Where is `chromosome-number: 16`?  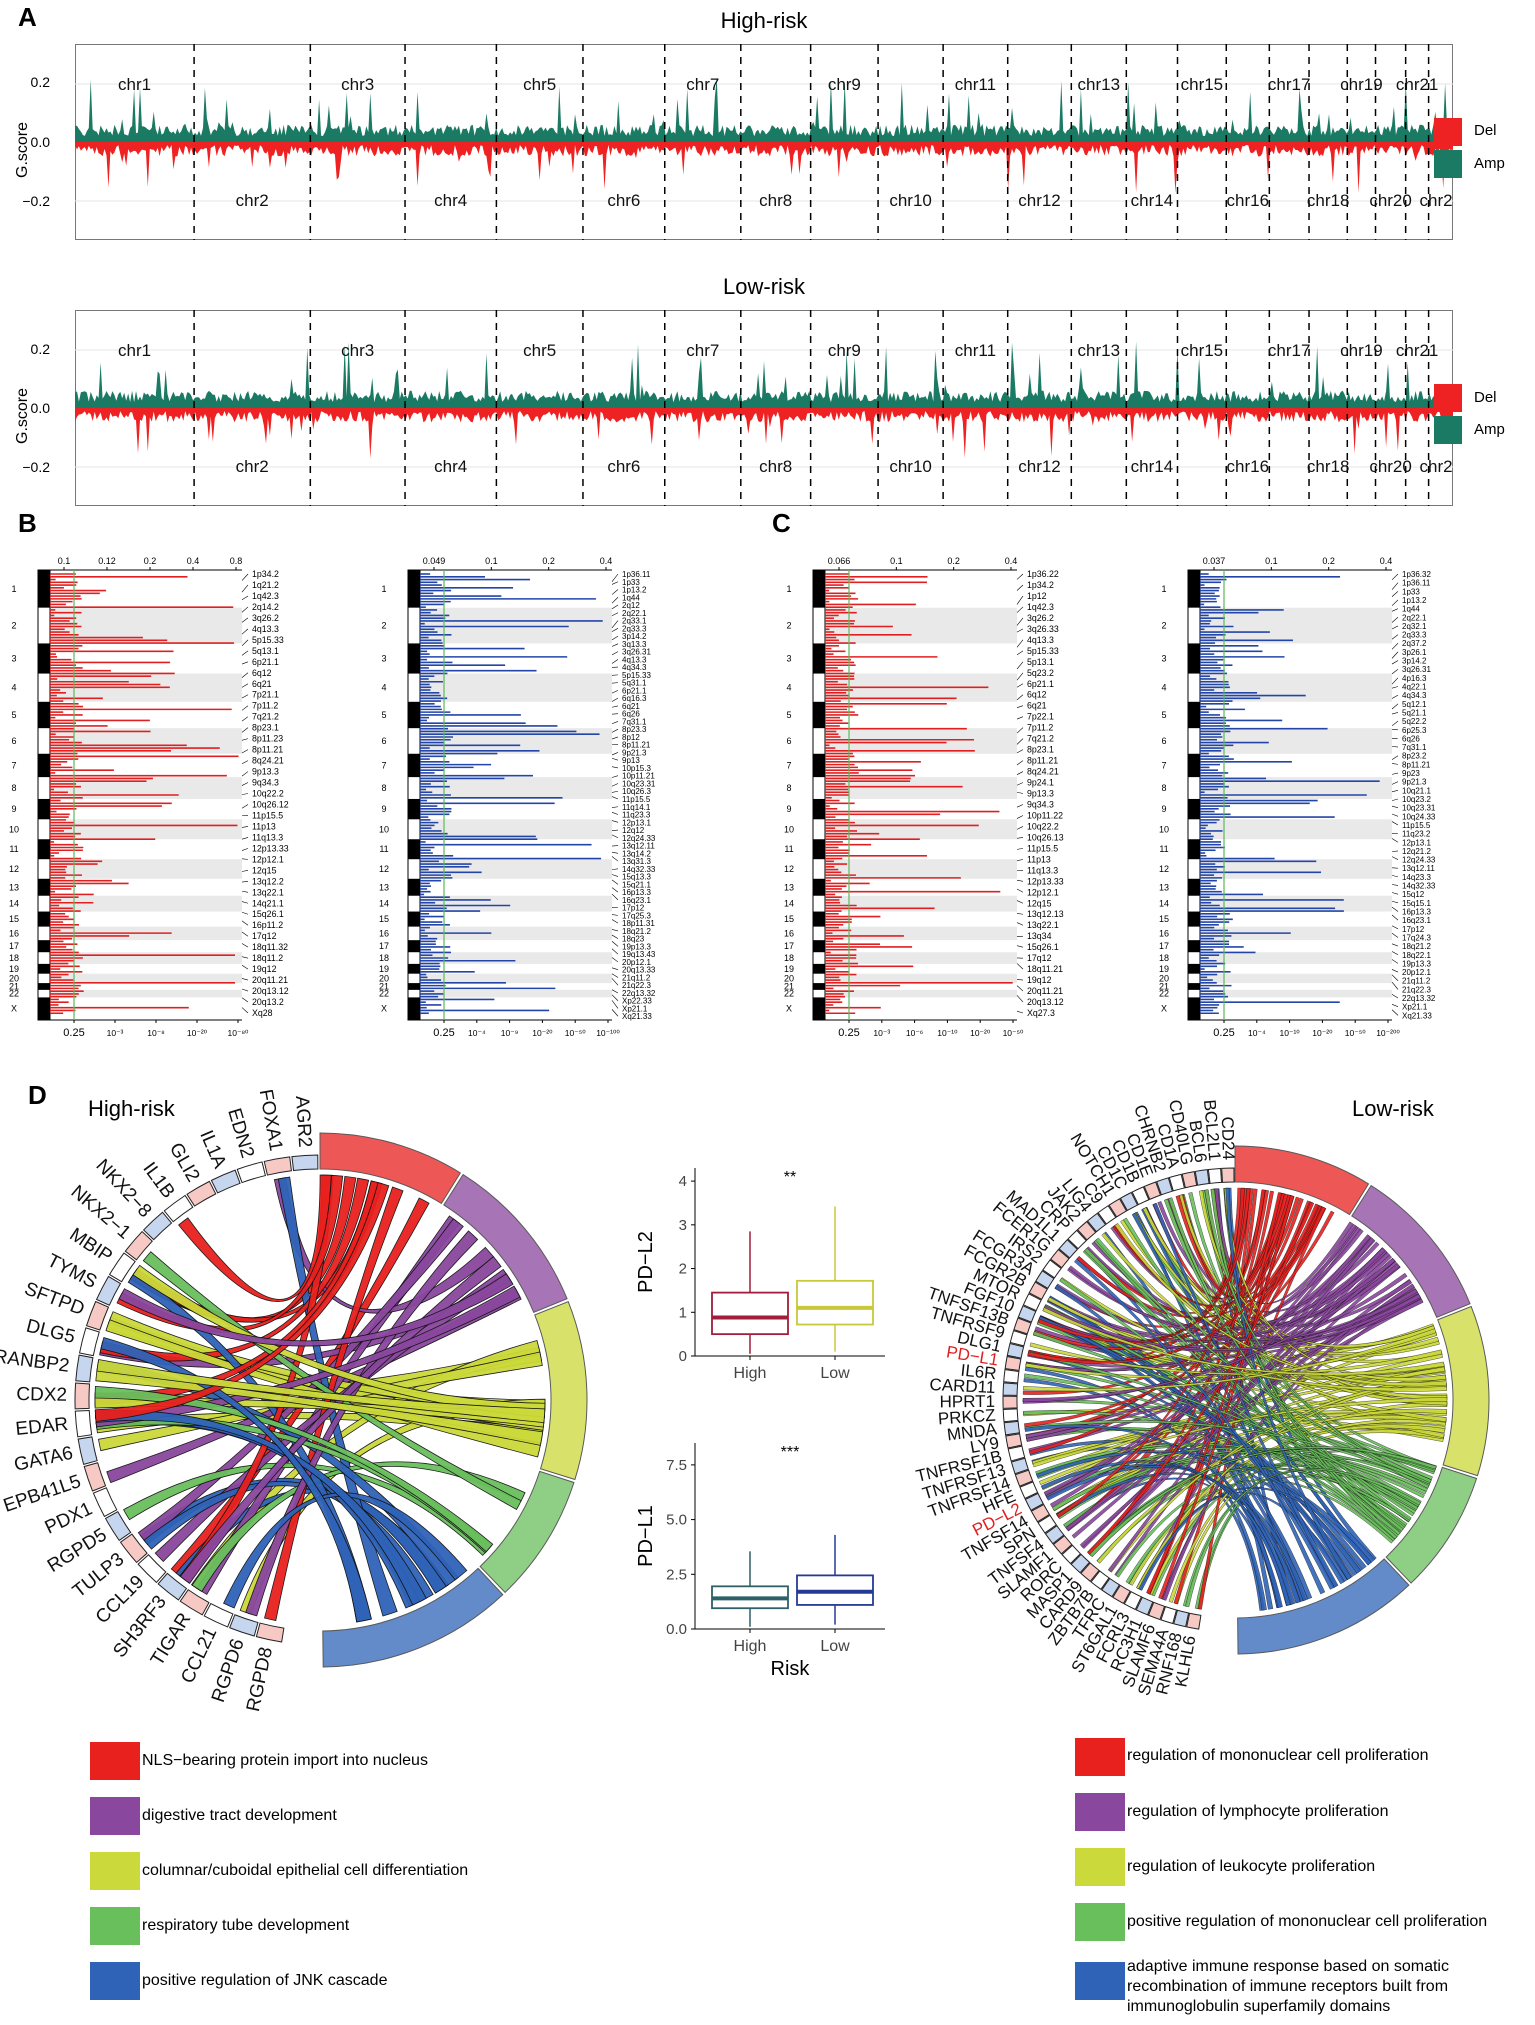 chromosome-number: 16 is located at coordinates (1164, 933).